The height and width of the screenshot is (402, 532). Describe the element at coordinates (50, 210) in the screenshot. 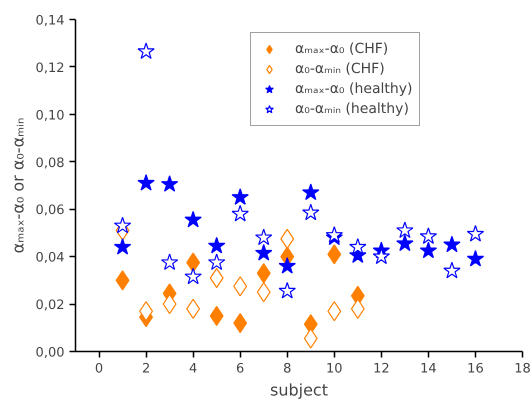

I see `y-tick-label: 0,06` at that location.